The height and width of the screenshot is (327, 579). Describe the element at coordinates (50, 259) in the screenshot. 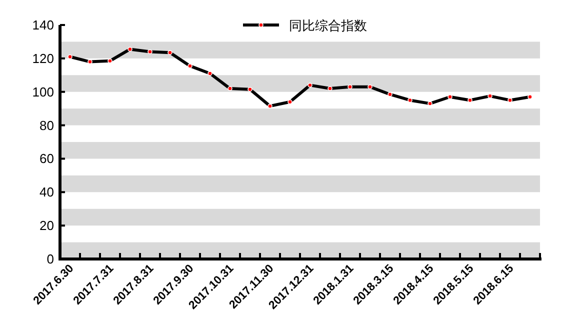

I see `y-tick-label: 0` at that location.